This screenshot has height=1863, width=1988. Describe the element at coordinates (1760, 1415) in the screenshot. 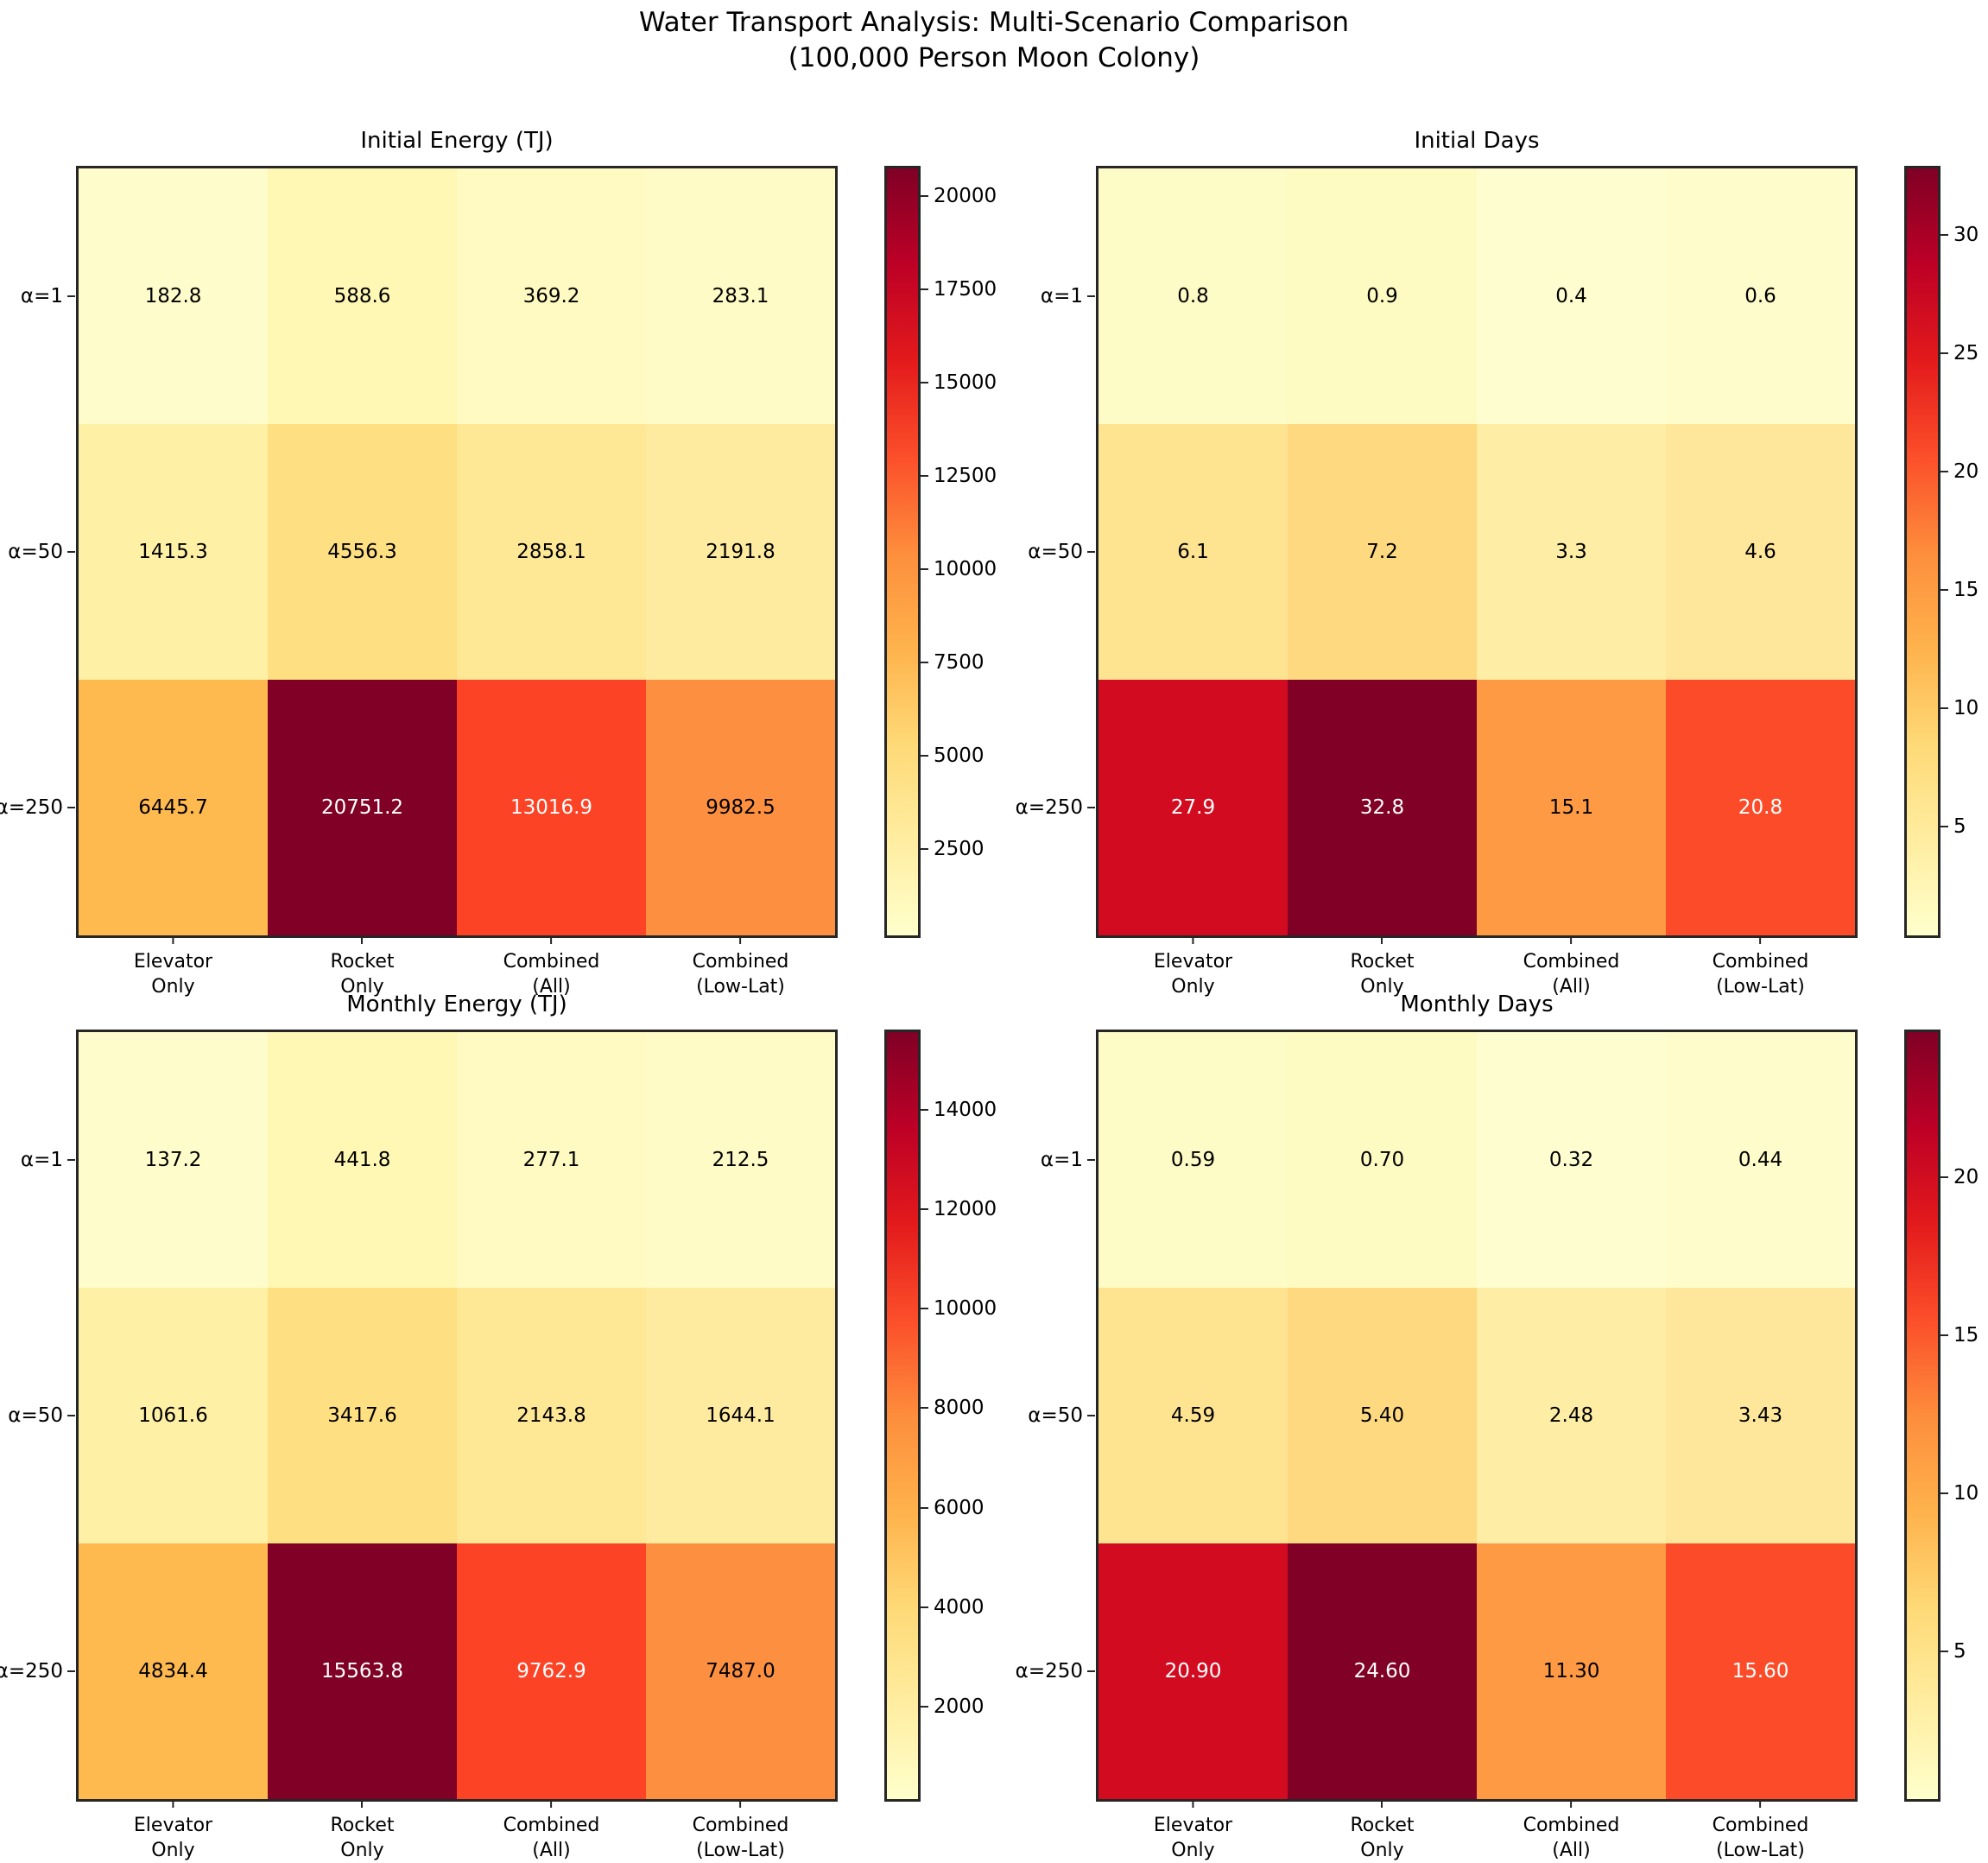

I see `heatmap-cell: 3.43` at that location.